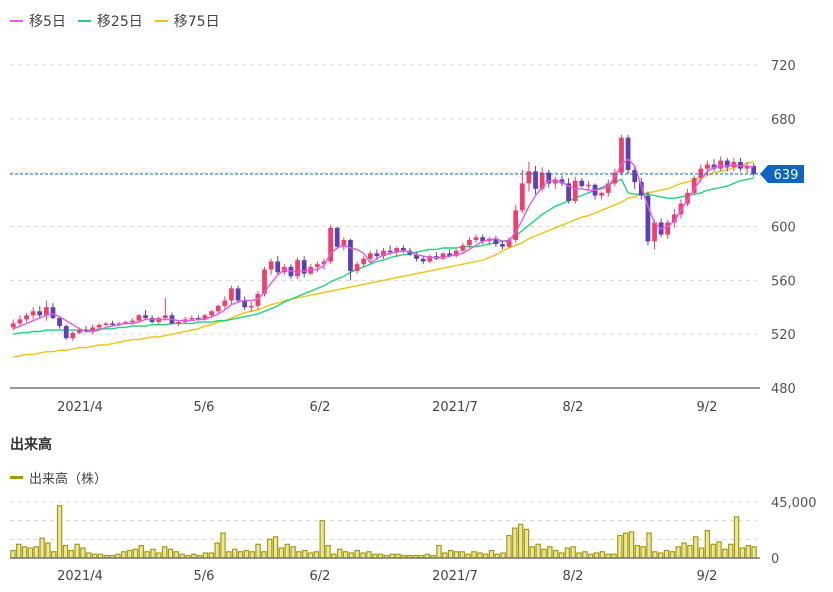  Describe the element at coordinates (16, 477) in the screenshot. I see `volume-swatch` at that location.